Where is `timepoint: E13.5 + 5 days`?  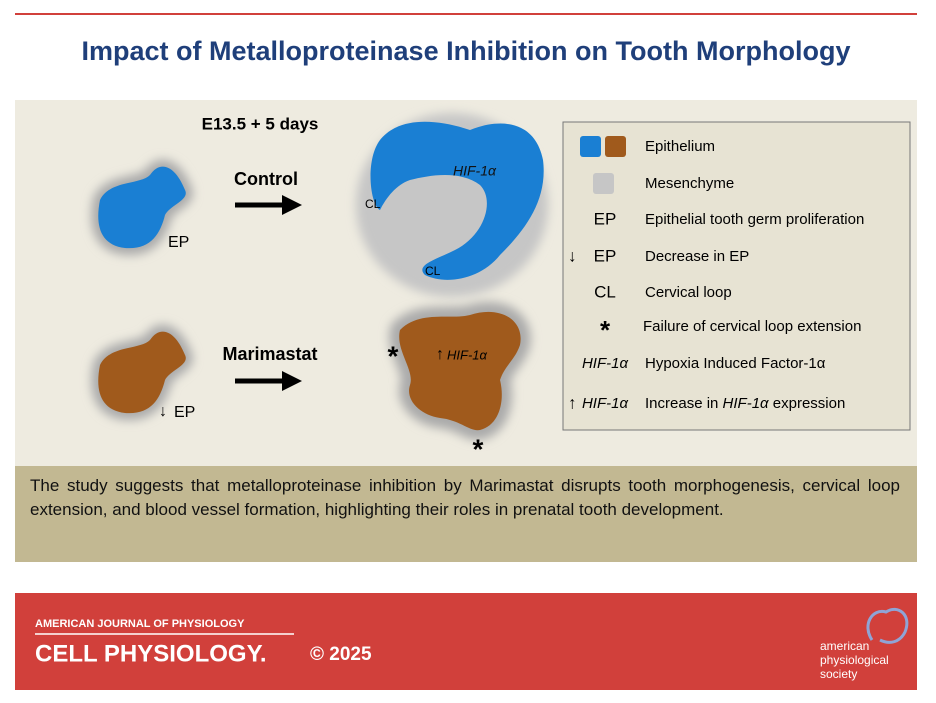 timepoint: E13.5 + 5 days is located at coordinates (260, 123).